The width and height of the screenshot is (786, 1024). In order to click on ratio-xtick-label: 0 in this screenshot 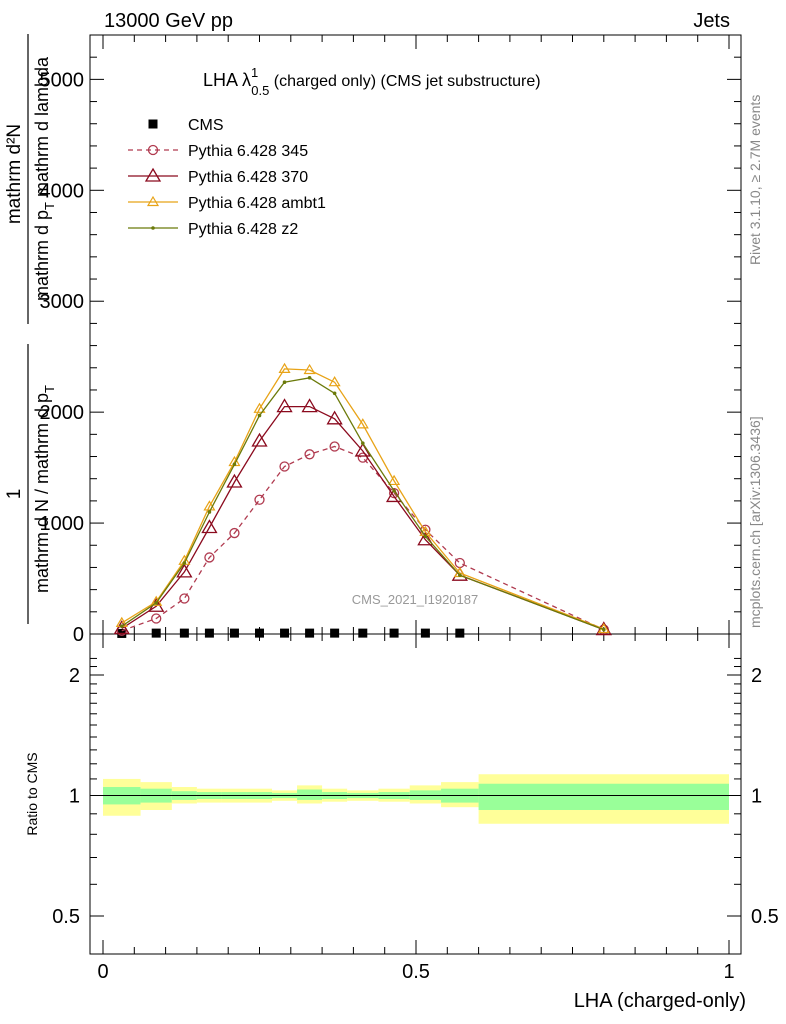, I will do `click(102, 972)`.